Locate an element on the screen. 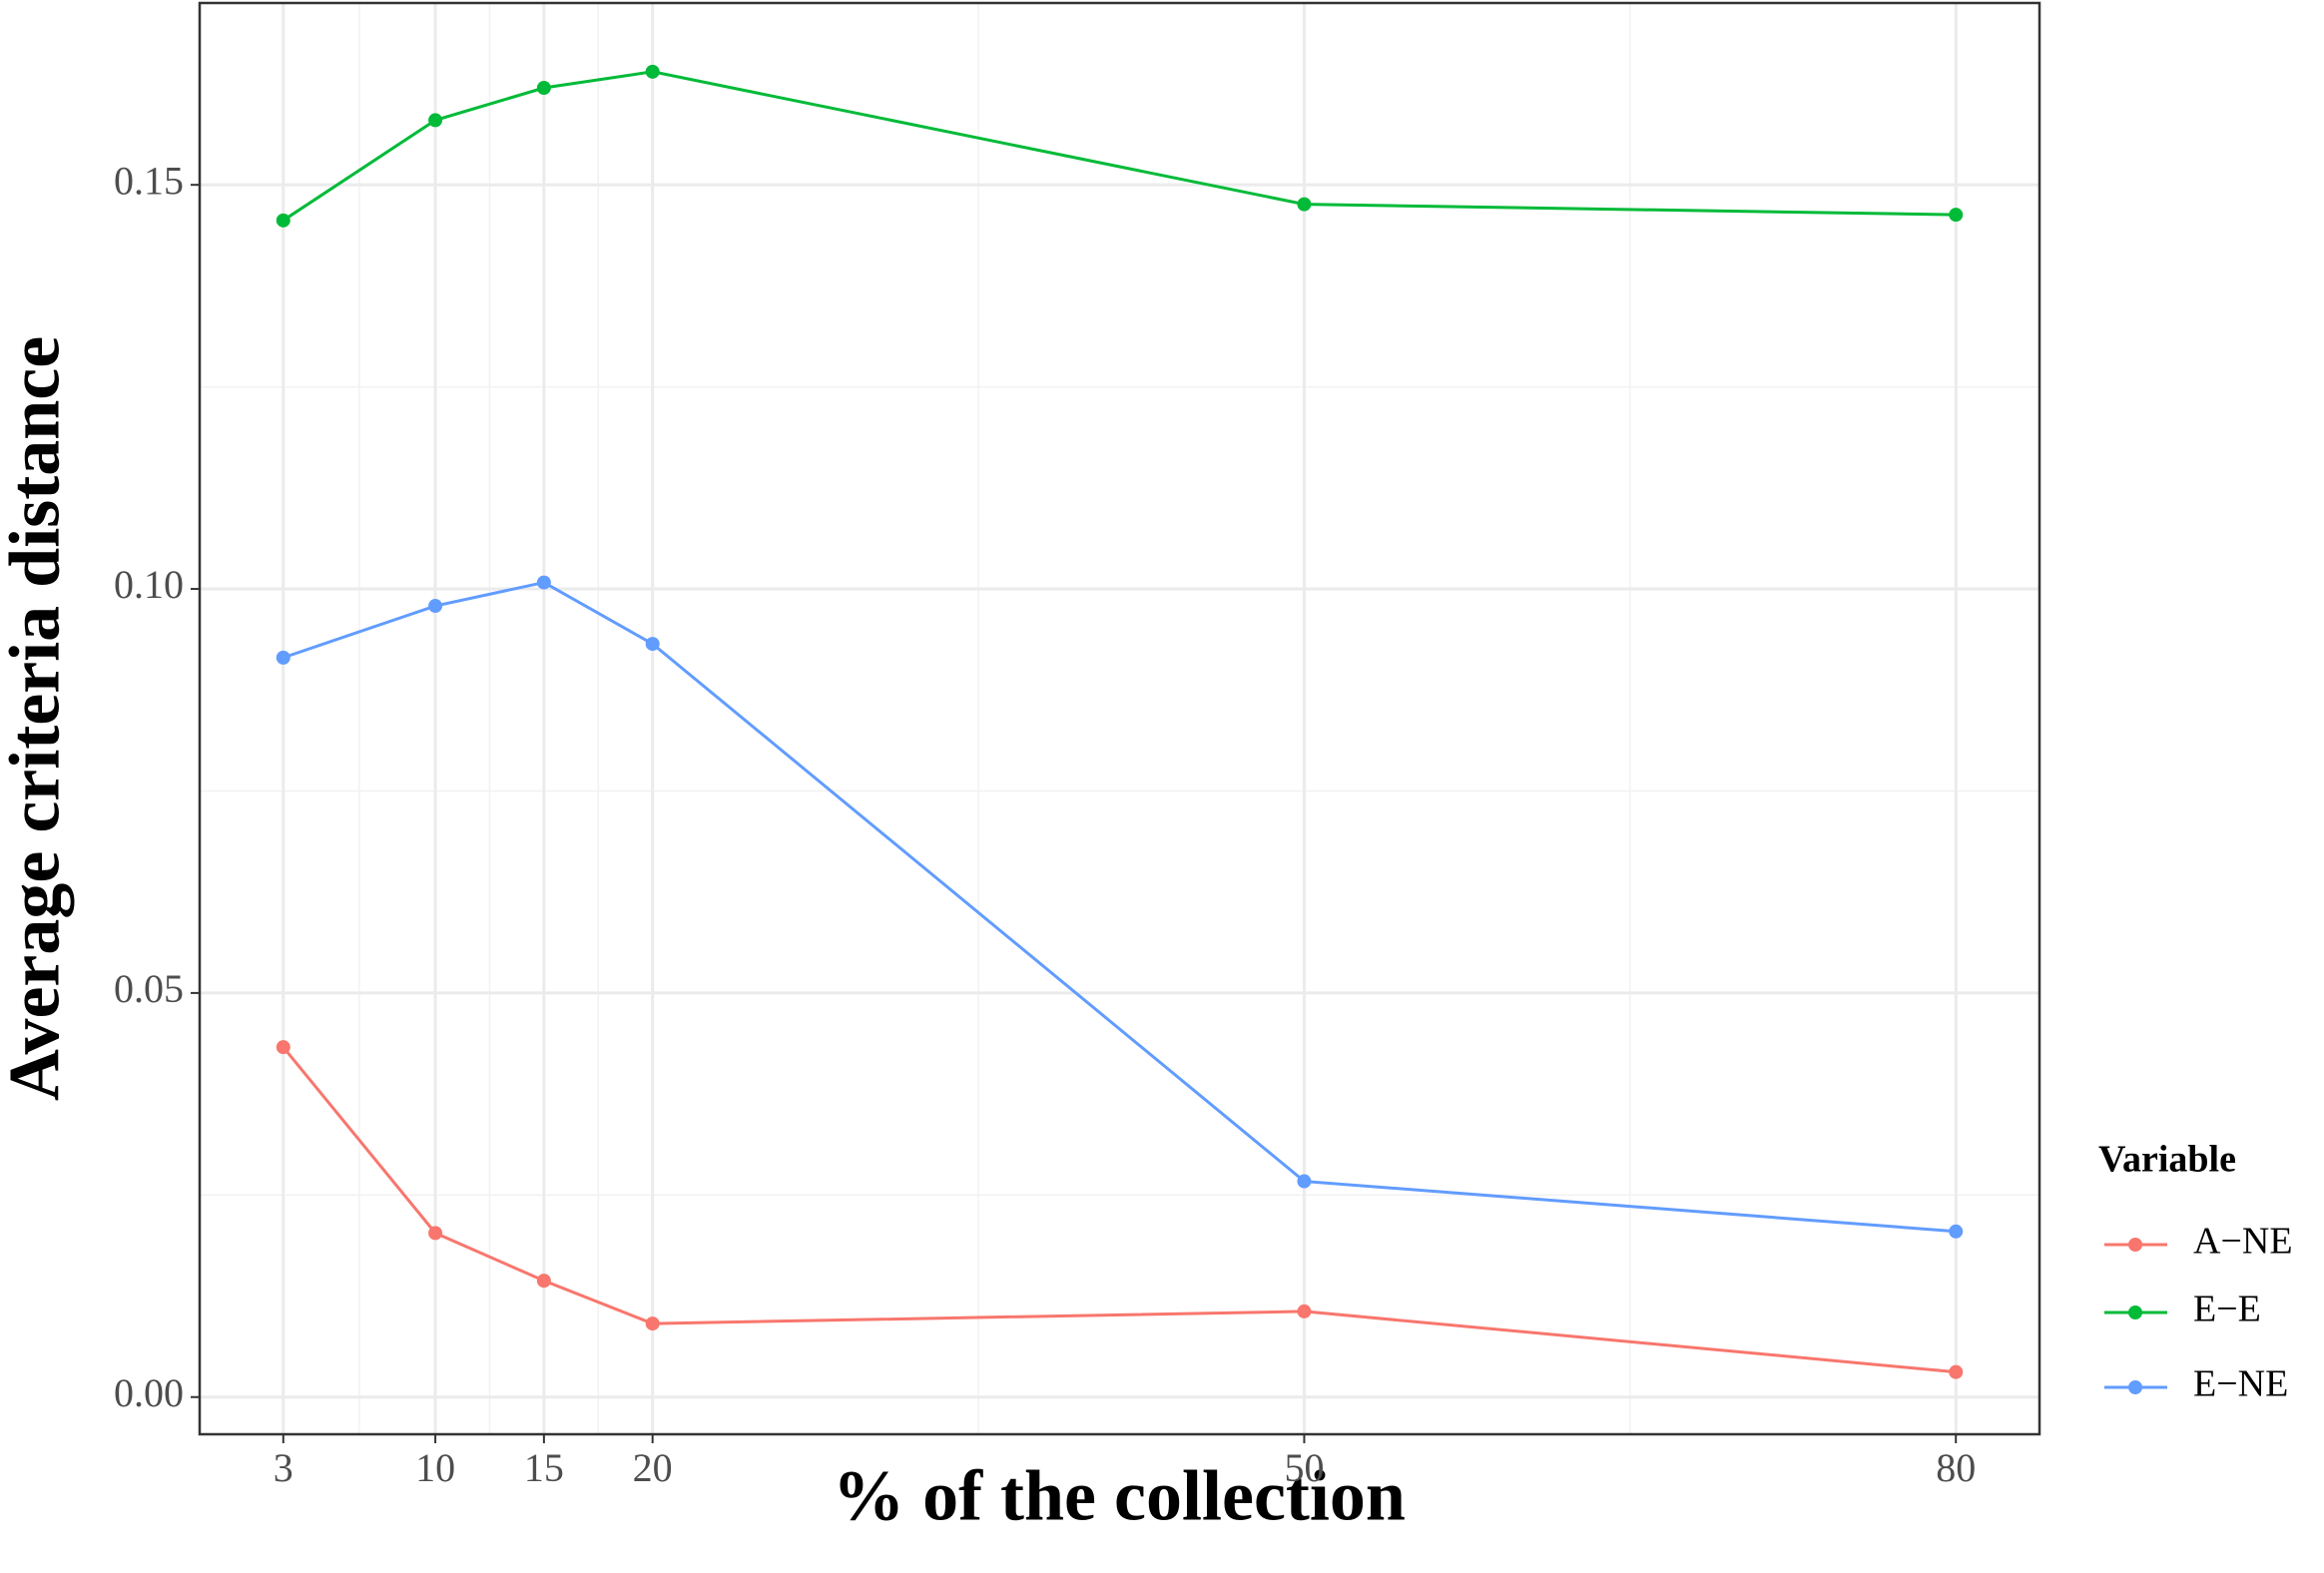 The width and height of the screenshot is (2324, 1573). y-tick-label: 0.05 is located at coordinates (149, 988).